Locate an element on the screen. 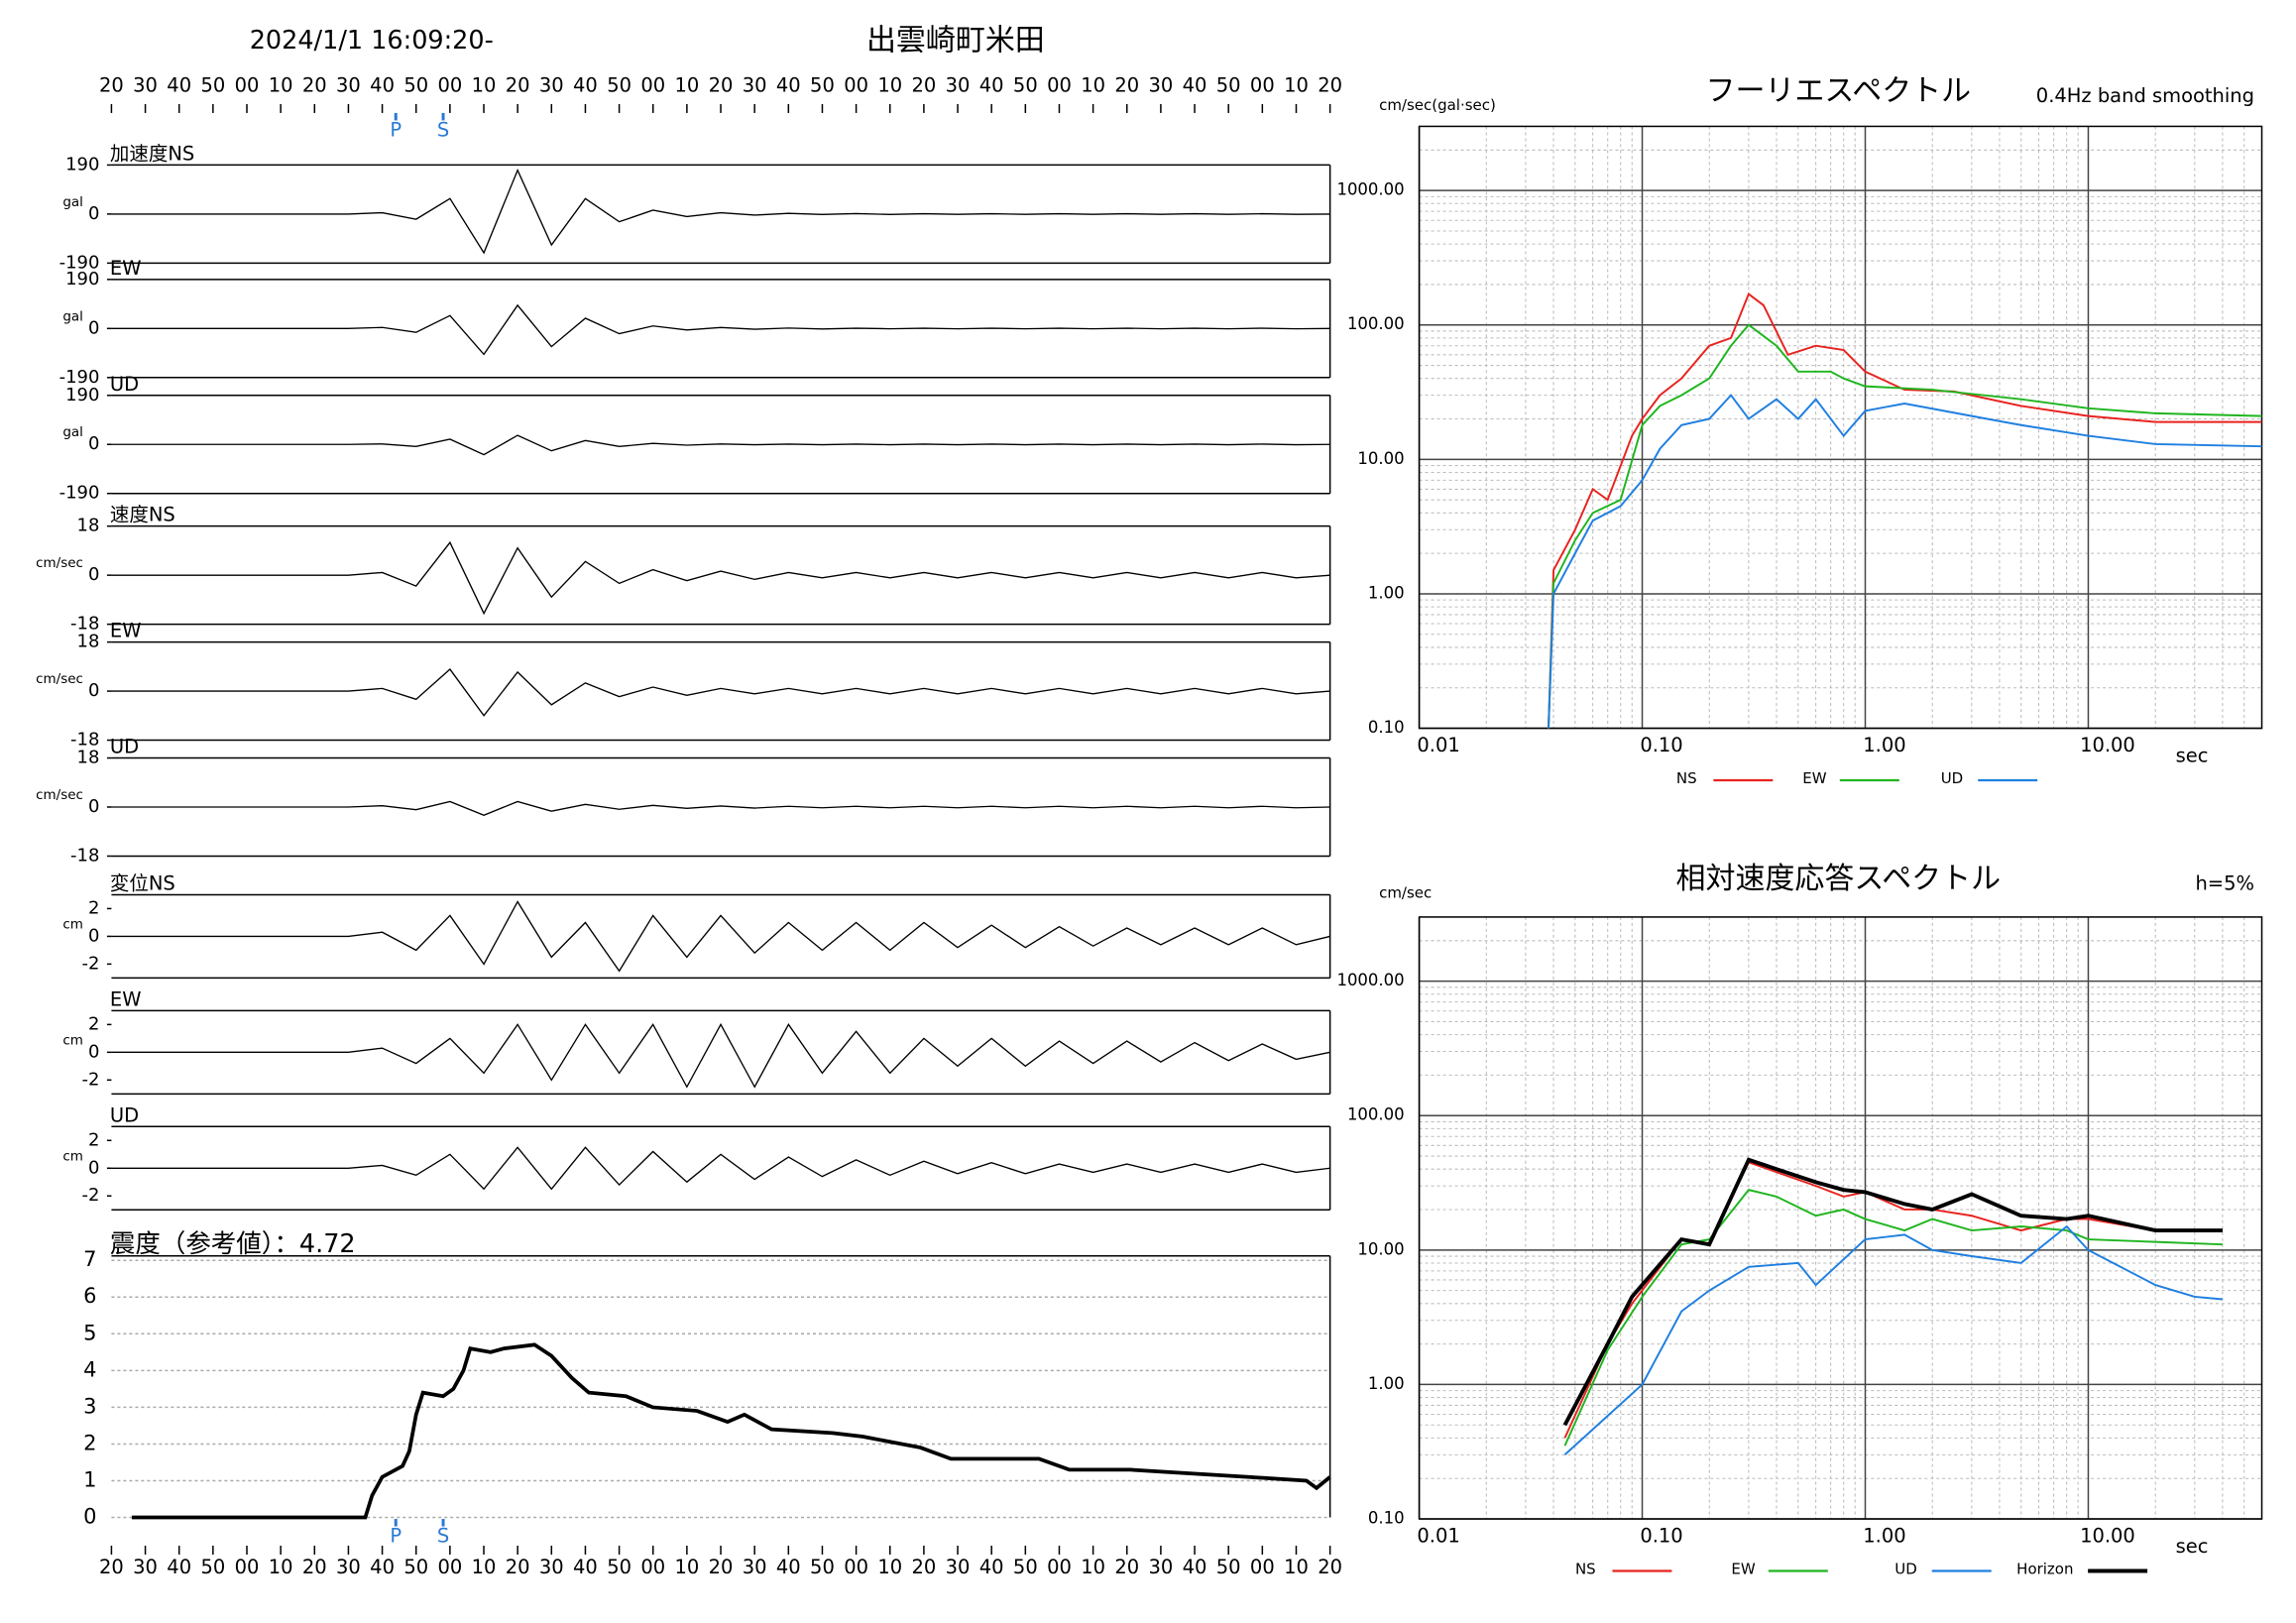 The height and width of the screenshot is (1623, 2296). panel-unit: gal is located at coordinates (72, 202).